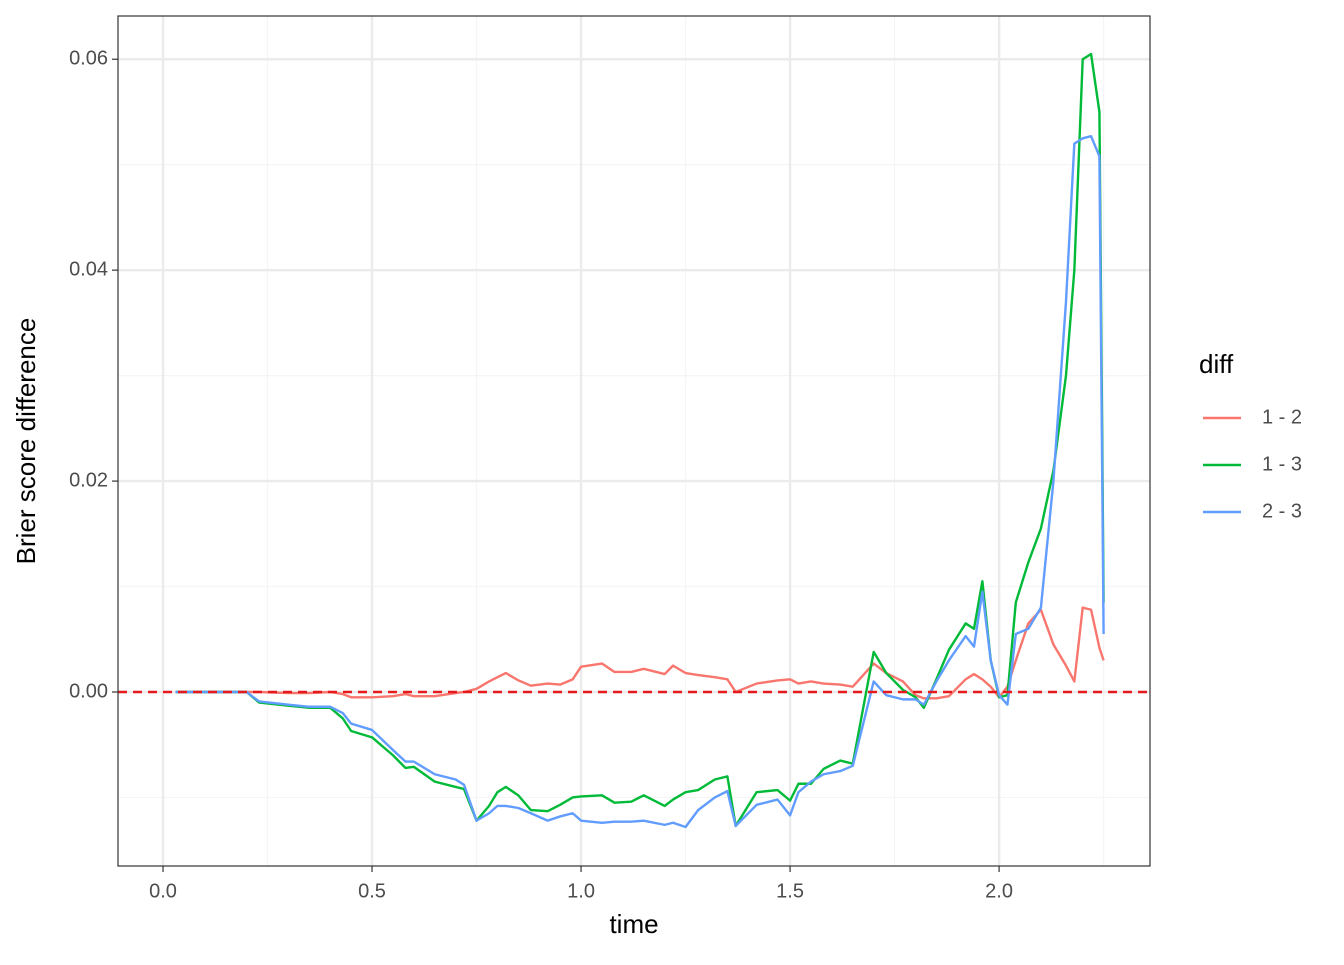 The width and height of the screenshot is (1344, 965). What do you see at coordinates (372, 891) in the screenshot?
I see `x-tick-label: 0.5` at bounding box center [372, 891].